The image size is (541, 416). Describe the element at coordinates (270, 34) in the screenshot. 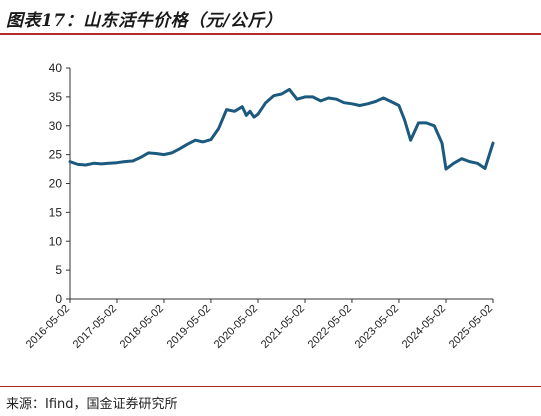

I see `title-rule` at that location.